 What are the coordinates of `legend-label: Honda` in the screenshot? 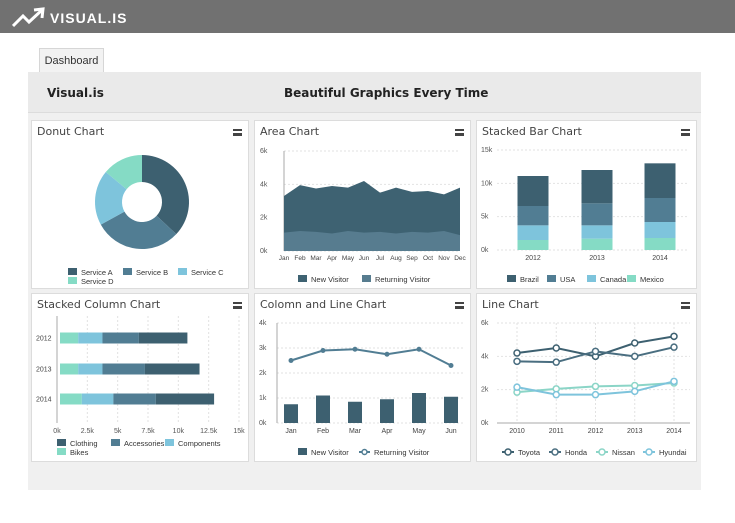 It's located at (576, 452).